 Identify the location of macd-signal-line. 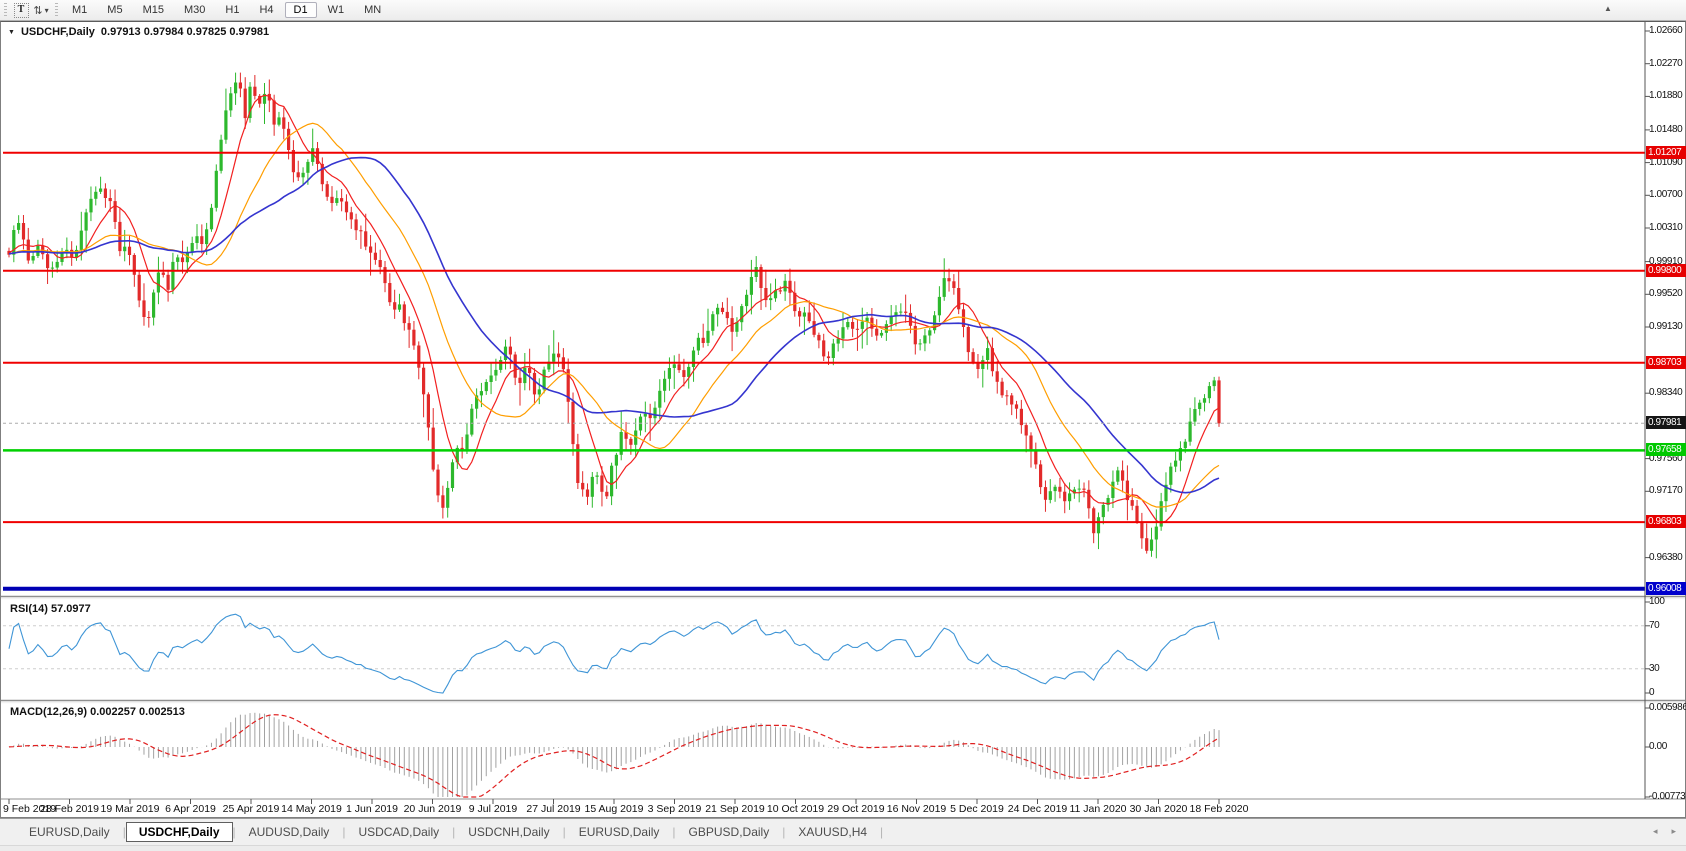
(614, 756).